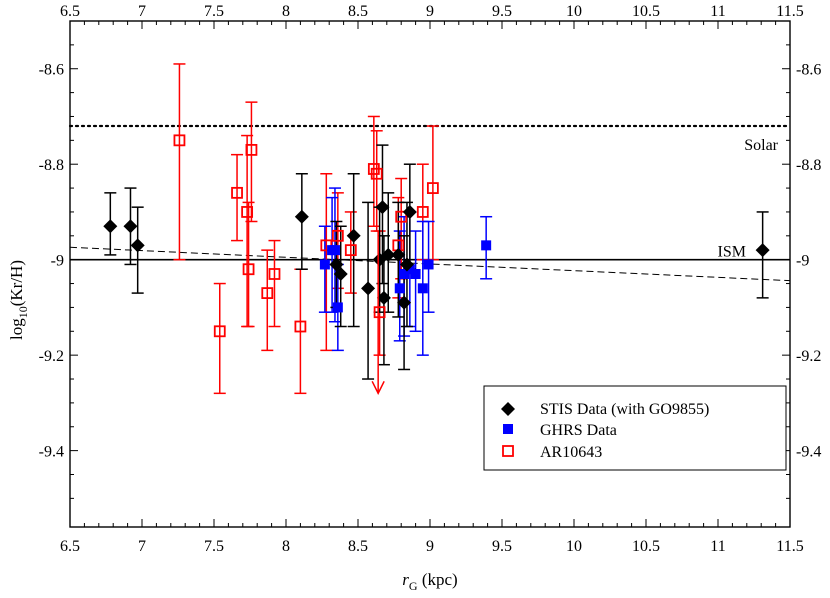 This screenshot has height=598, width=830. Describe the element at coordinates (57, 261) in the screenshot. I see `y-tick-label: -9` at that location.